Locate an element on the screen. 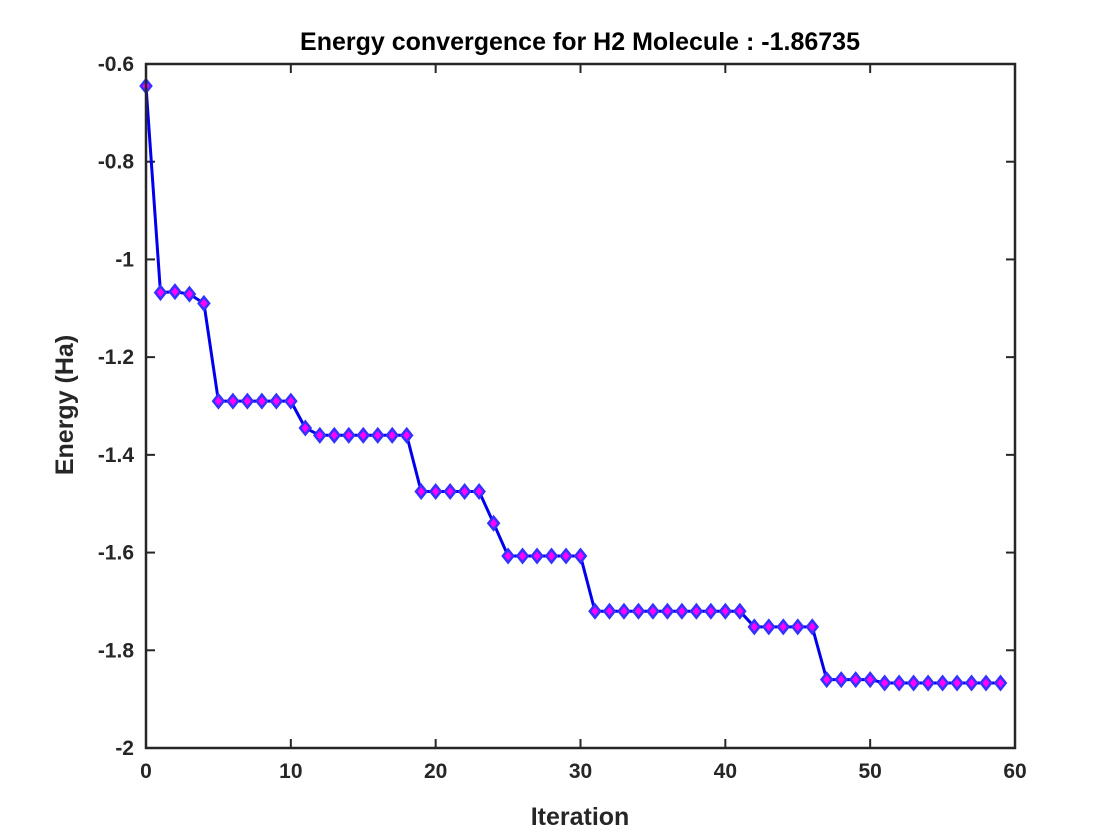  x-axis-label: Iteration is located at coordinates (580, 817).